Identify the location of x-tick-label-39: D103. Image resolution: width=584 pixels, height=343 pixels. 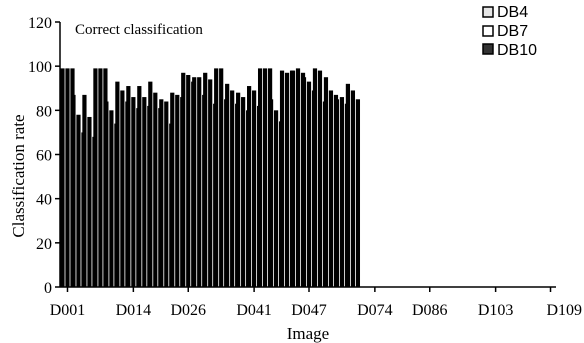
(496, 310).